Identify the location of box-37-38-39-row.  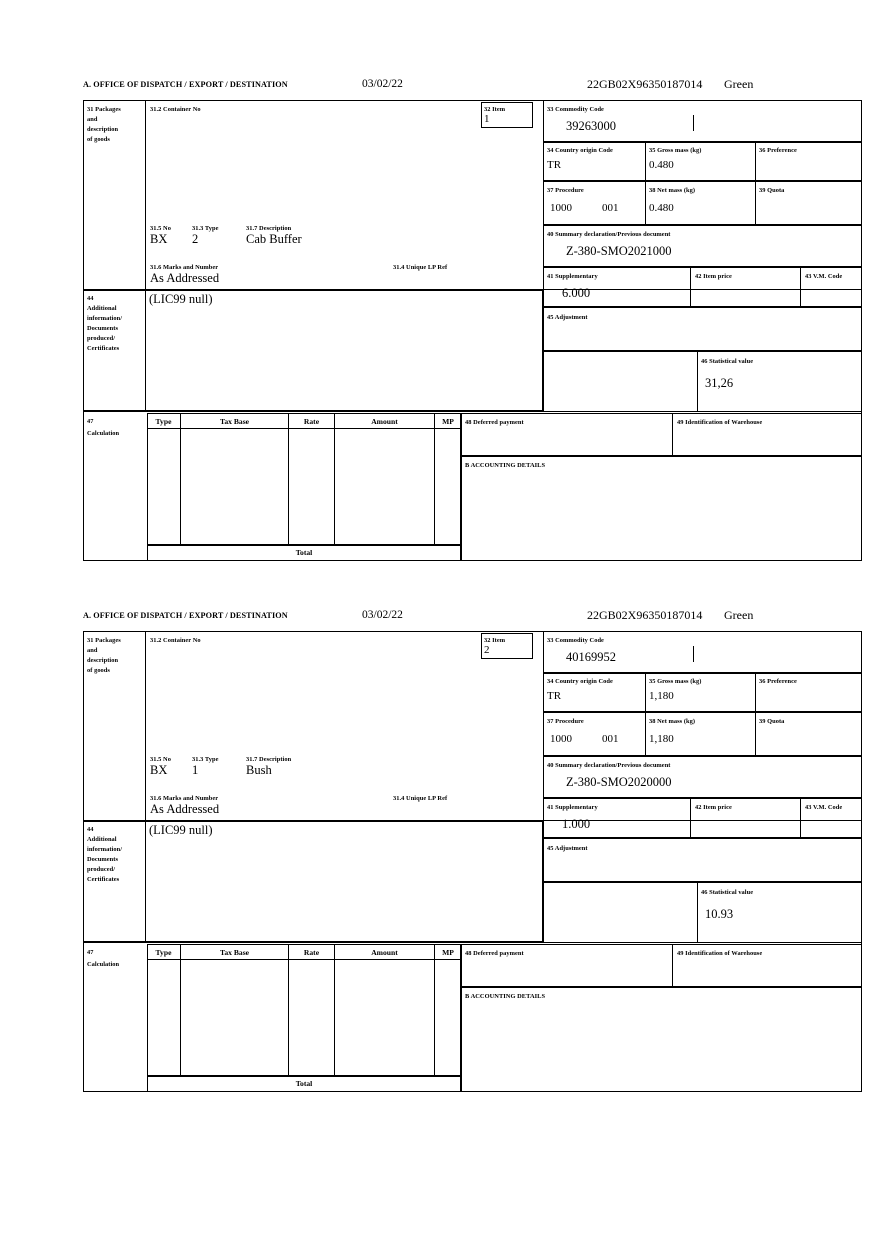
(702, 734).